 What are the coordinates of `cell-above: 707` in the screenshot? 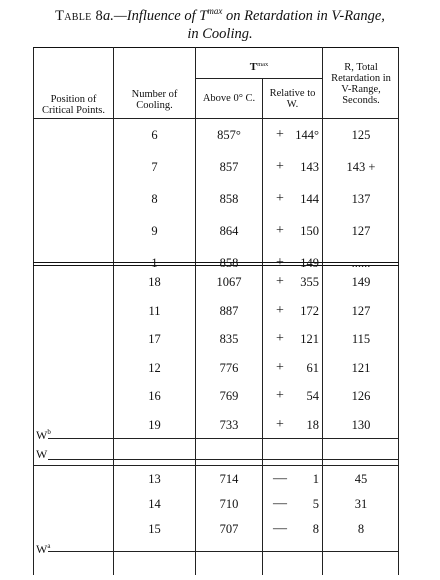 It's located at (229, 529).